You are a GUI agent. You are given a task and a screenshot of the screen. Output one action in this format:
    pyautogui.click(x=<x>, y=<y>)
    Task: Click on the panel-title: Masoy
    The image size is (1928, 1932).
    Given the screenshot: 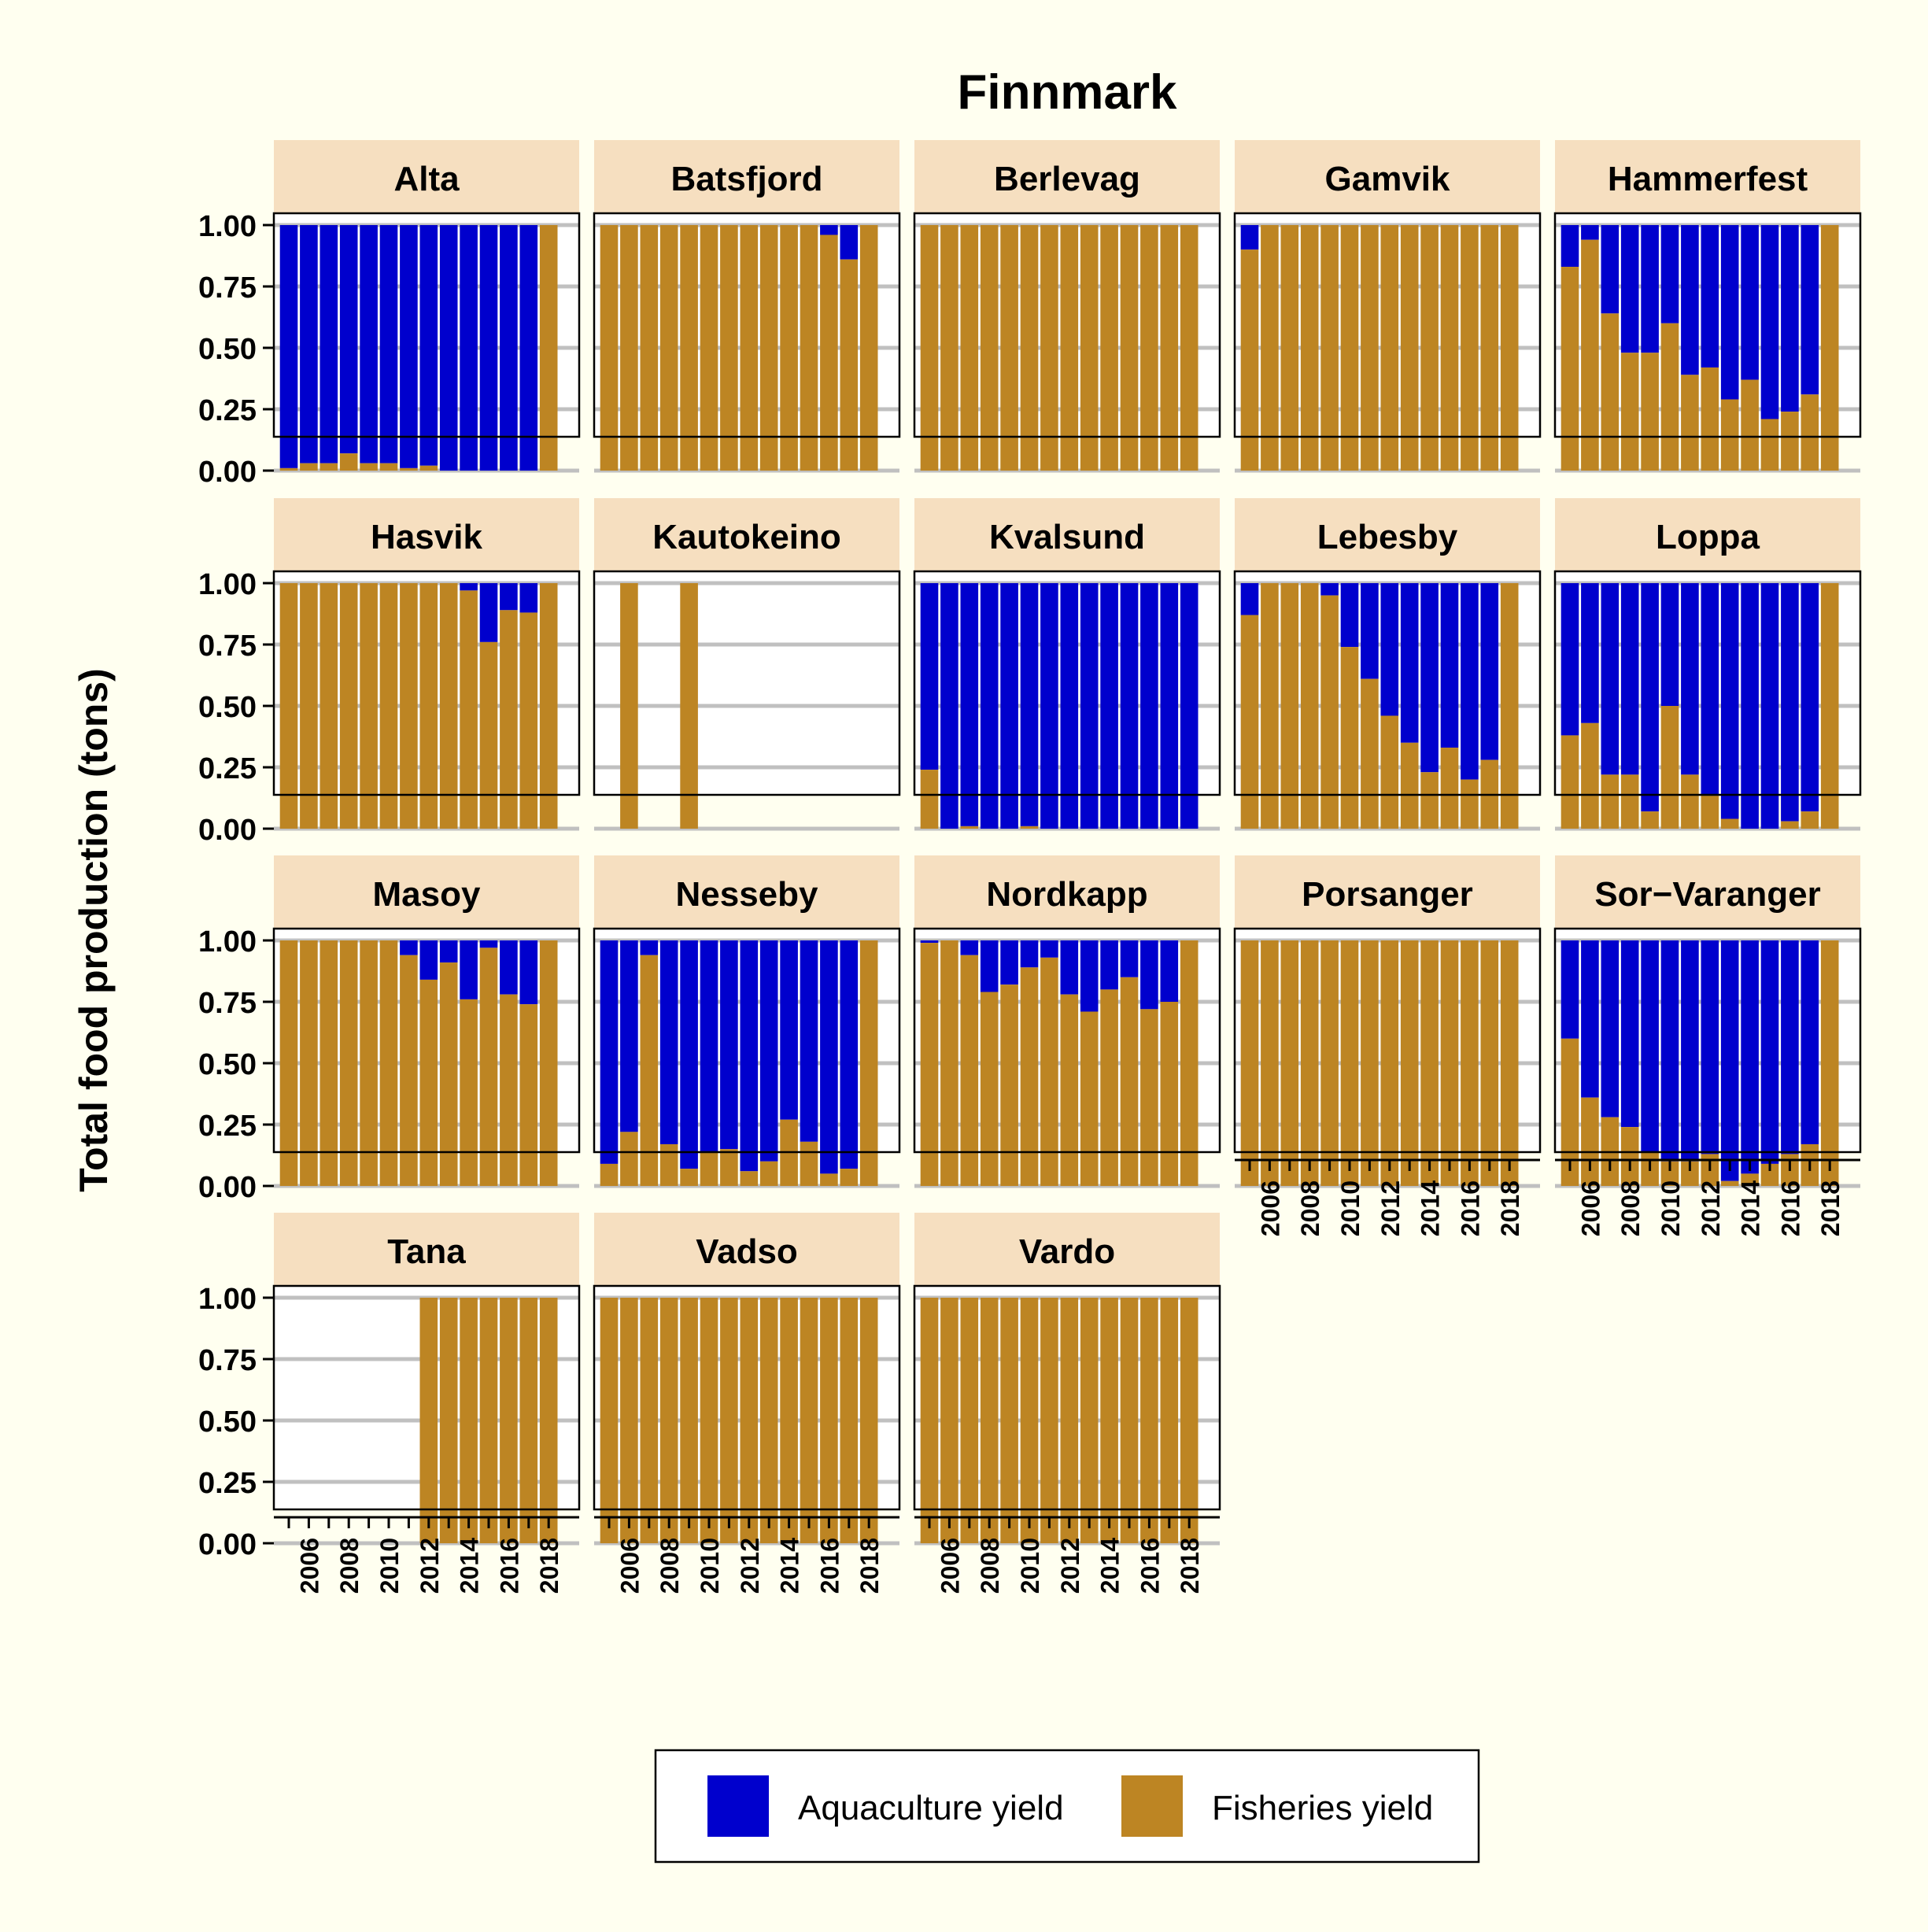 What is the action you would take?
    pyautogui.click(x=427, y=894)
    